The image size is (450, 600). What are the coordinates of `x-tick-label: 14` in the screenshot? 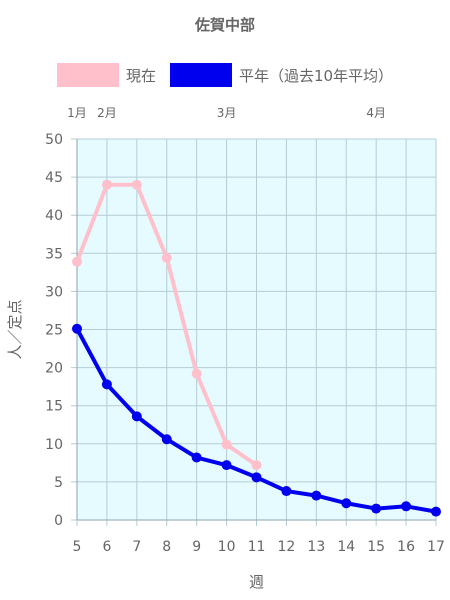 It's located at (346, 547).